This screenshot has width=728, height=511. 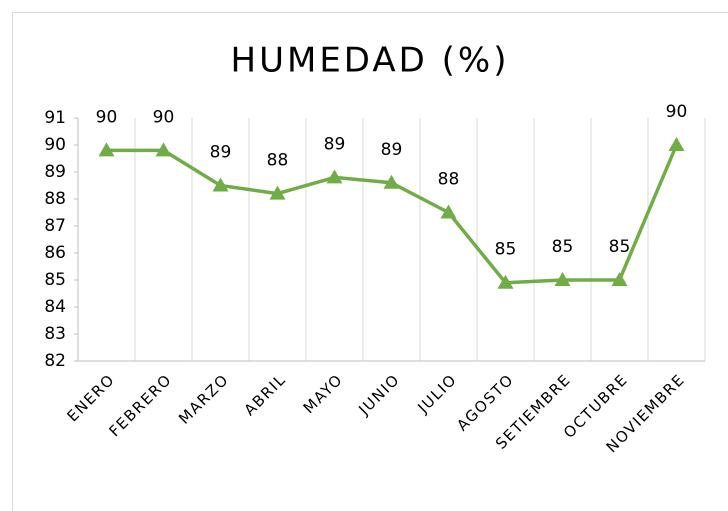 I want to click on y-tick-label: 85, so click(x=55, y=280).